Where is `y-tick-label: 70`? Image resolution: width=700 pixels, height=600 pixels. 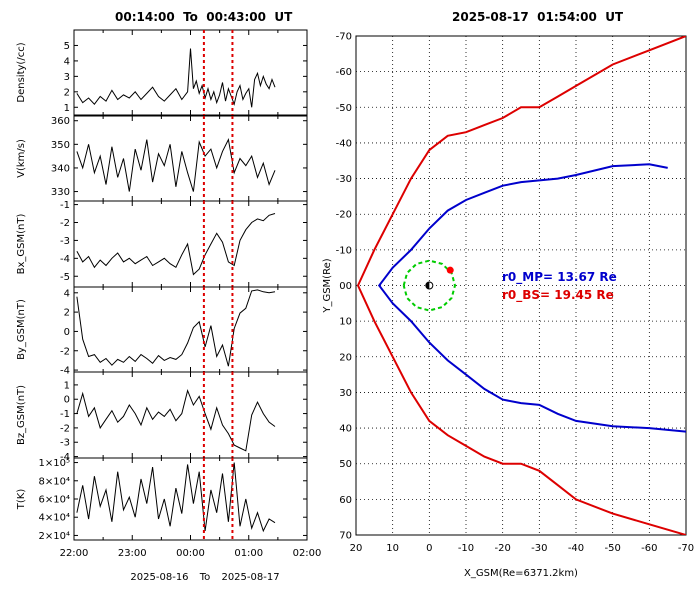
y-tick-label: 70 is located at coordinates (345, 536).